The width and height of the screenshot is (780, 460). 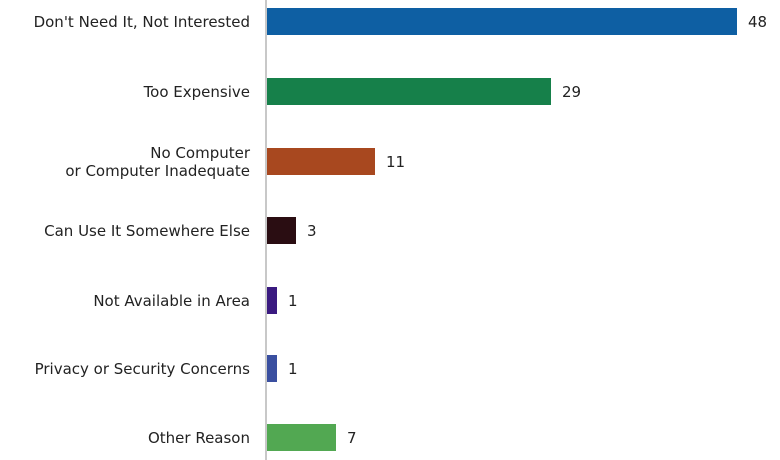 What do you see at coordinates (157, 162) in the screenshot?
I see `category-label: No Computer or Computer Inadequate` at bounding box center [157, 162].